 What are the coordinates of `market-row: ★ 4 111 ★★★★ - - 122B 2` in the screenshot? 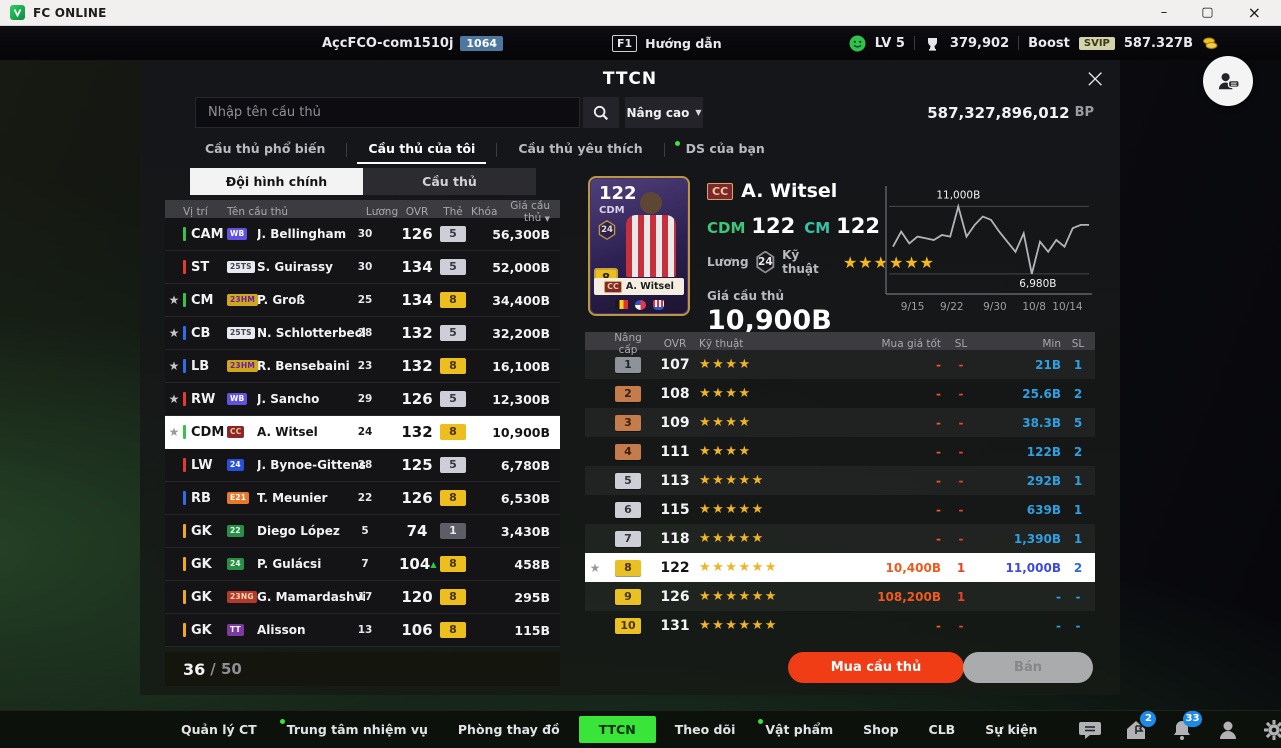 It's located at (840, 451).